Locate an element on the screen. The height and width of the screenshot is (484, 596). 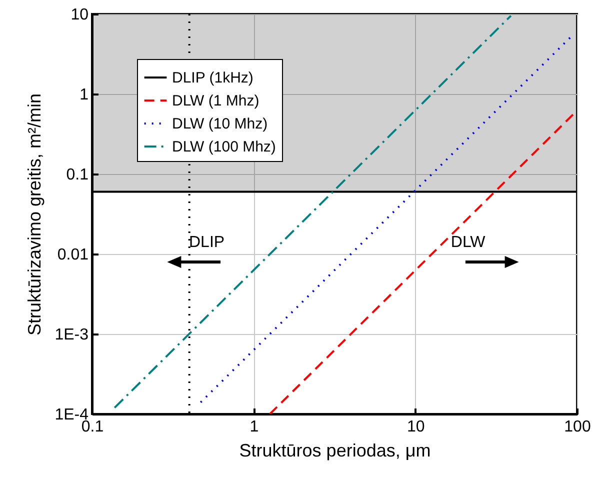
x-tick-label: 1 is located at coordinates (254, 427).